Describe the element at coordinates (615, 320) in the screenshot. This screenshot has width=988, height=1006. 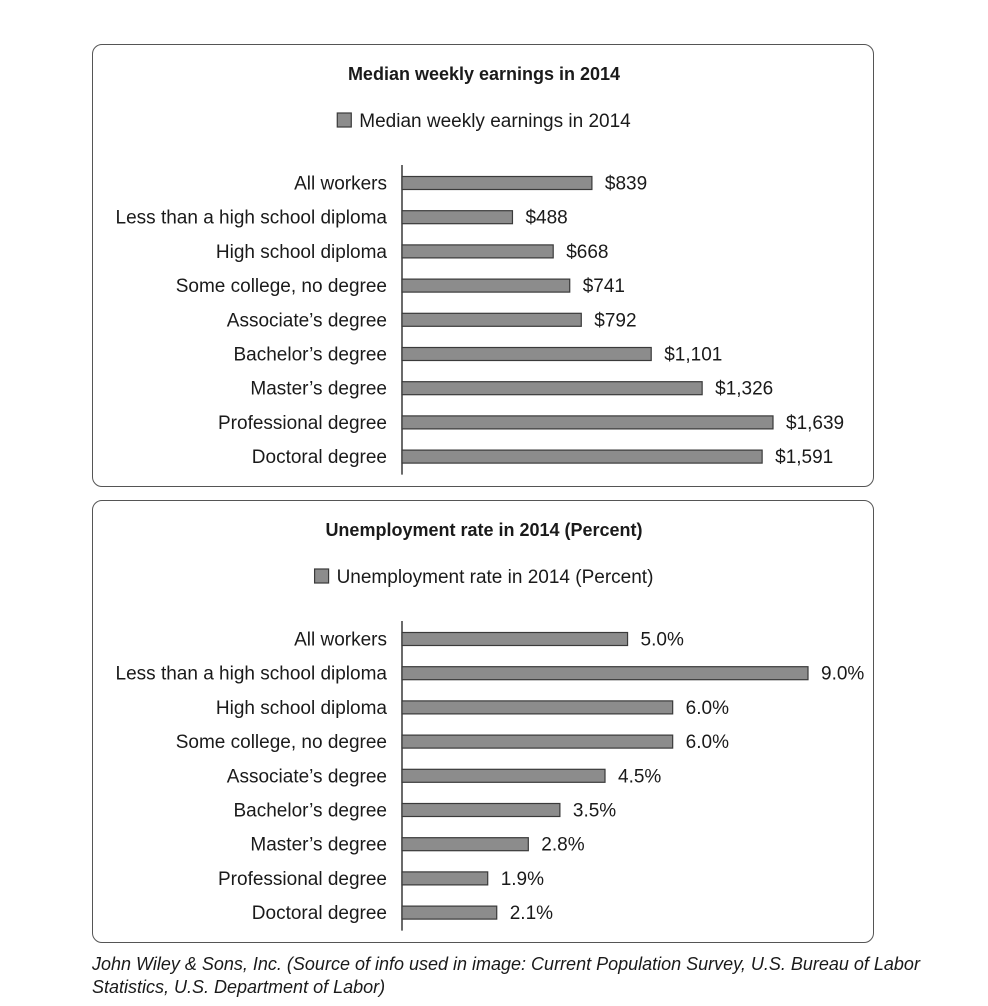
I see `earnings-associates-degree-value-label: $792` at that location.